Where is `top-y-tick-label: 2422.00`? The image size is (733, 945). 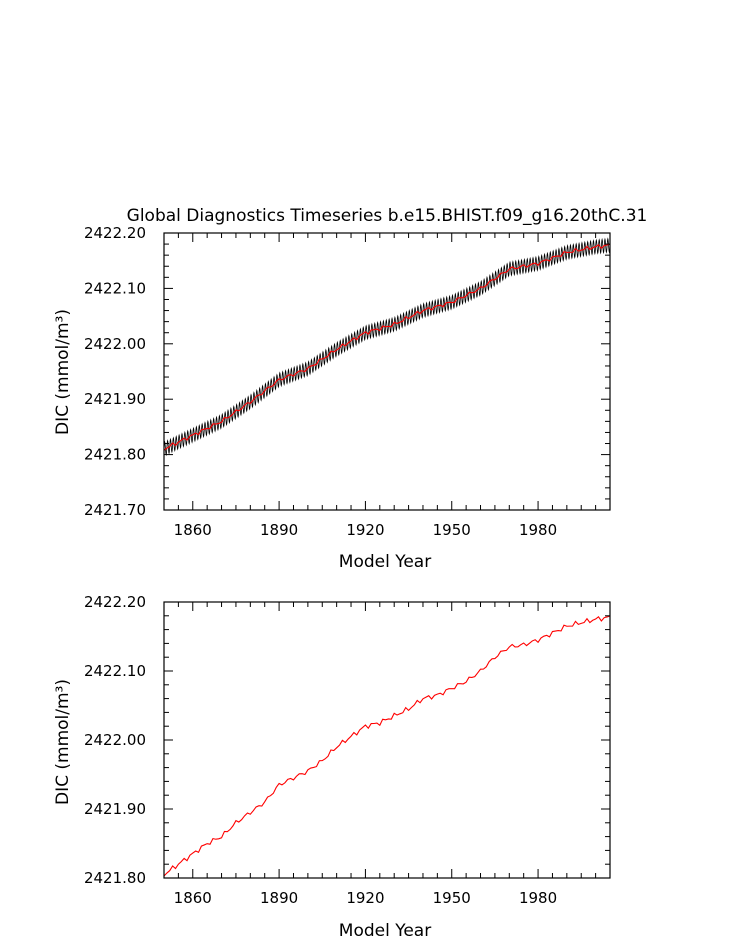 top-y-tick-label: 2422.00 is located at coordinates (115, 344).